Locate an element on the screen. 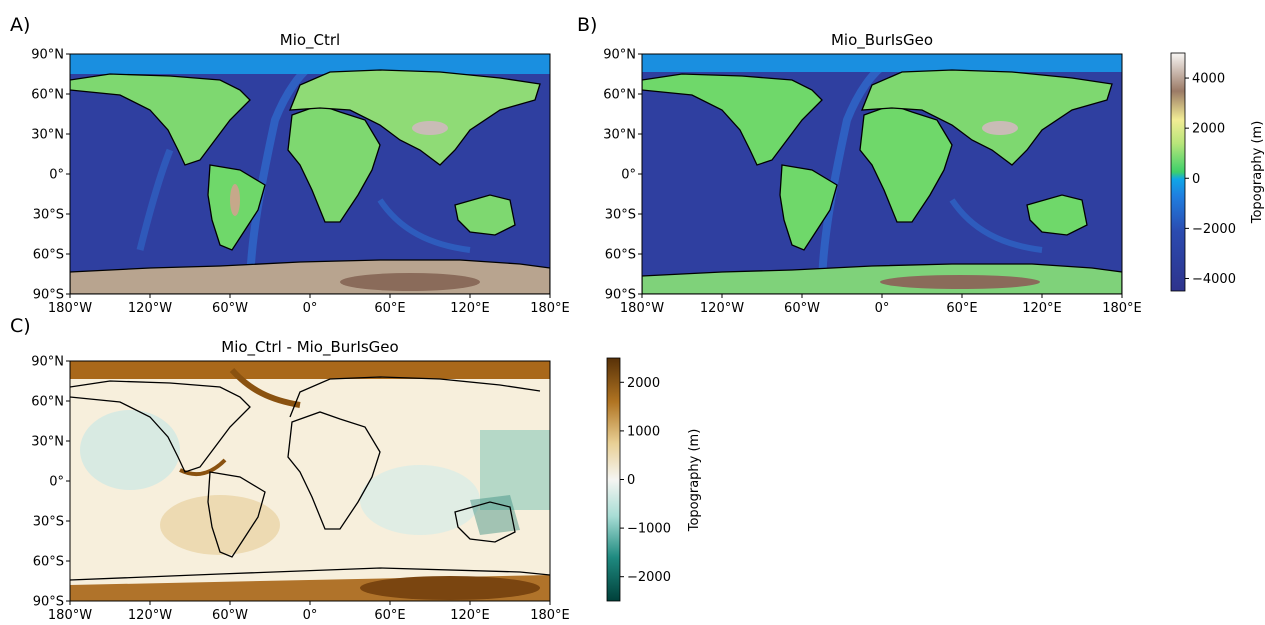 This screenshot has width=1265, height=625. antarctic-highland-a is located at coordinates (410, 282).